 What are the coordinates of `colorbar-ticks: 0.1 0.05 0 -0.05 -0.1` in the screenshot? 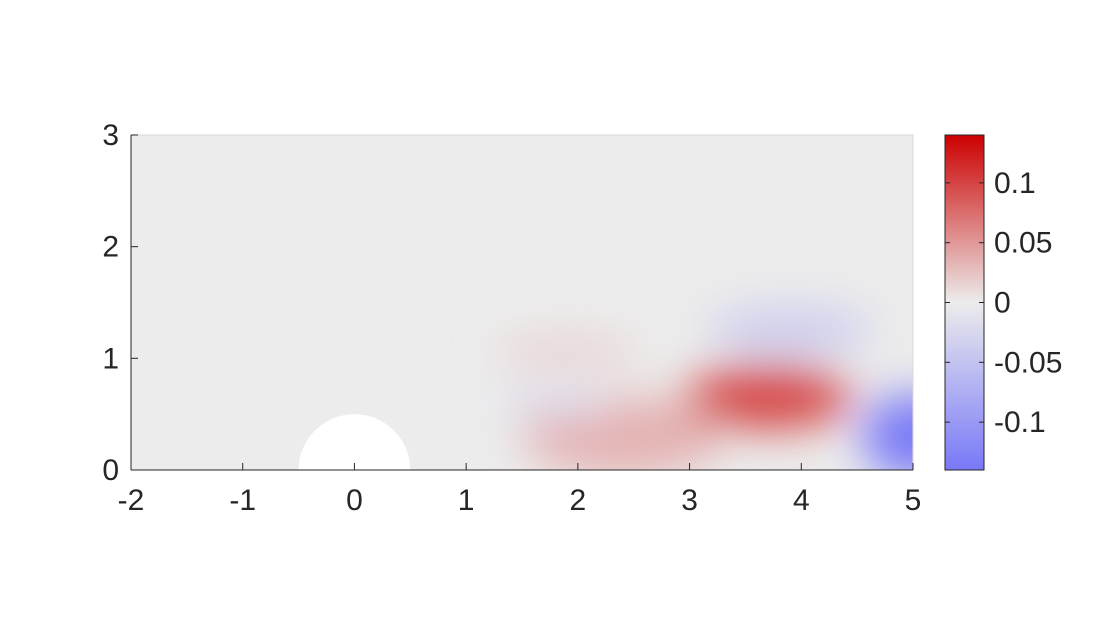 It's located at (1003, 303).